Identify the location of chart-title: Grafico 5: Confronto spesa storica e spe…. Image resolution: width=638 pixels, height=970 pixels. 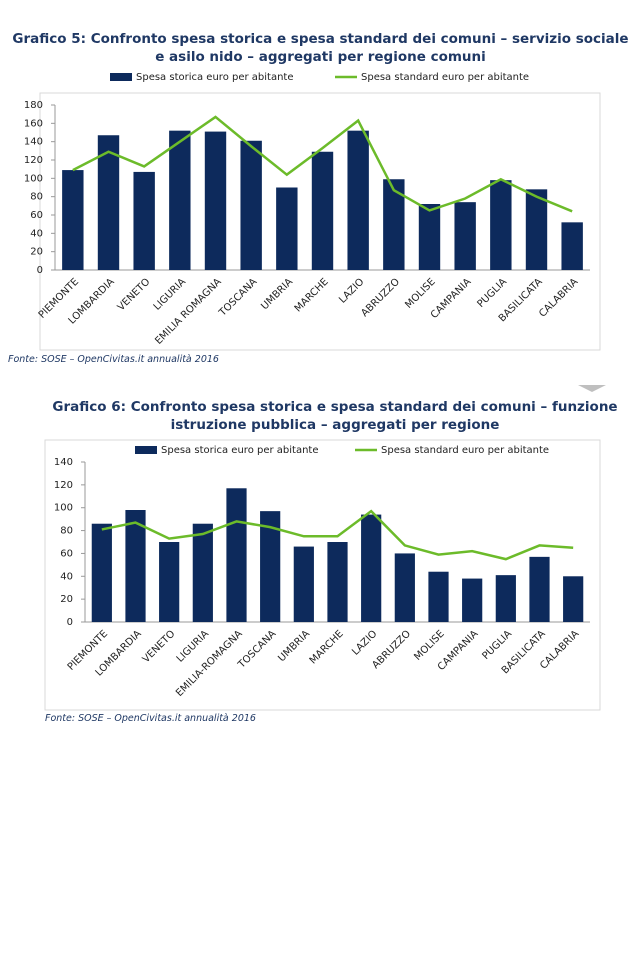
(320, 48).